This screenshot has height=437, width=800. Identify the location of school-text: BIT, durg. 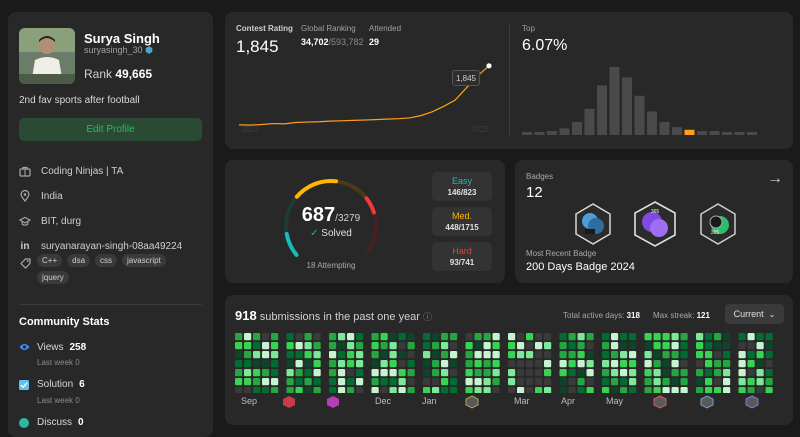
(61, 221).